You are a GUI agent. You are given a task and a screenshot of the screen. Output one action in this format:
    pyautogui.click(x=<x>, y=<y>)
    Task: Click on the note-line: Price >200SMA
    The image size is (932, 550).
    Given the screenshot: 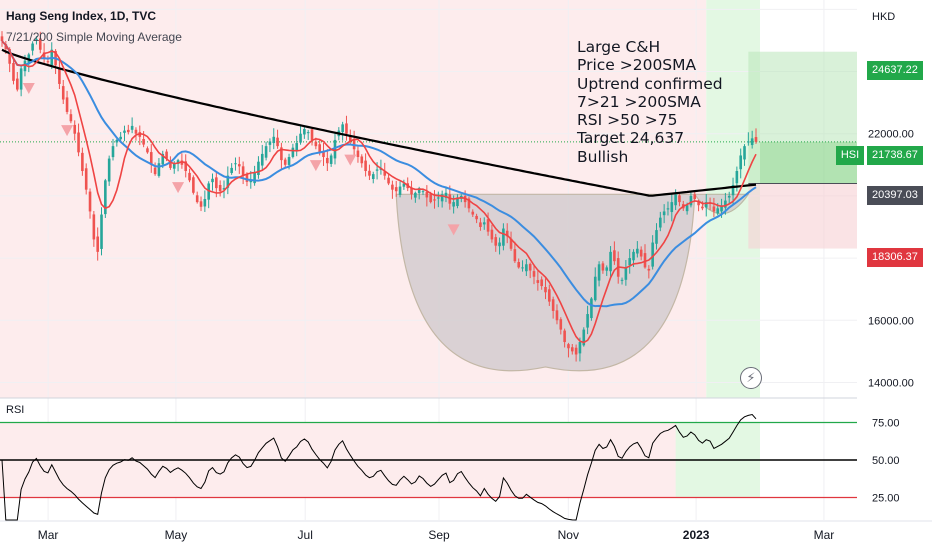 What is the action you would take?
    pyautogui.click(x=637, y=65)
    